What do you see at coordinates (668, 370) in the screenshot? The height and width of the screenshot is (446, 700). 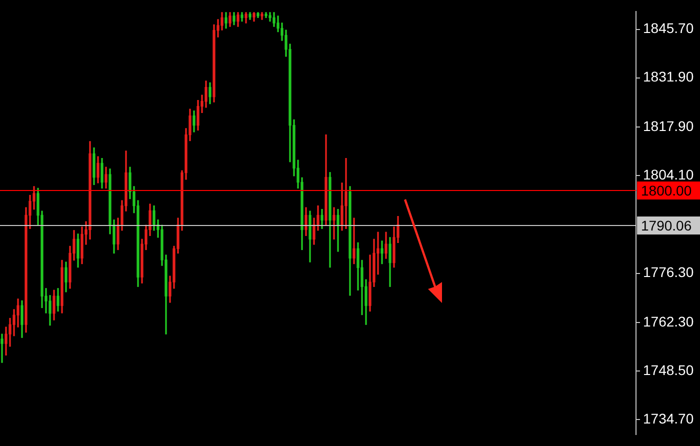 I see `y-tick-label: 1748.50` at bounding box center [668, 370].